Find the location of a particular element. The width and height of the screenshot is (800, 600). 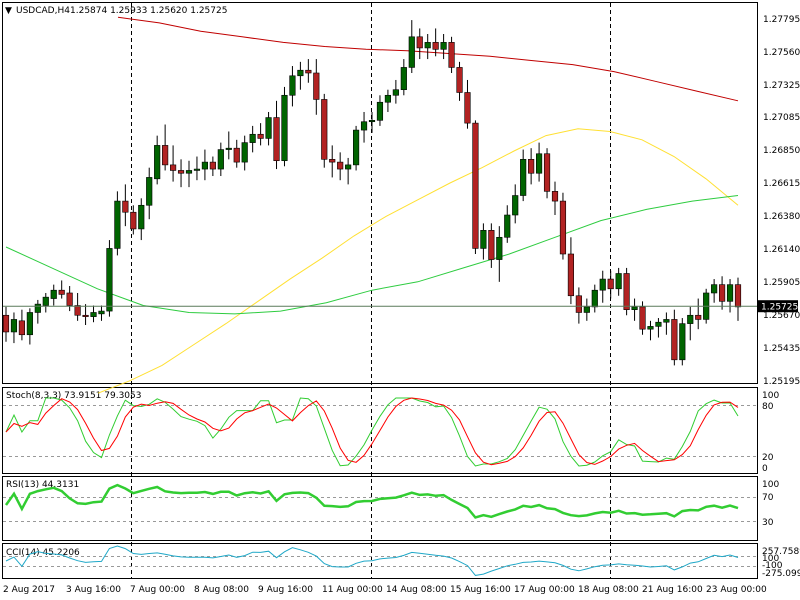

cci-tick: 257.7589 is located at coordinates (781, 552).